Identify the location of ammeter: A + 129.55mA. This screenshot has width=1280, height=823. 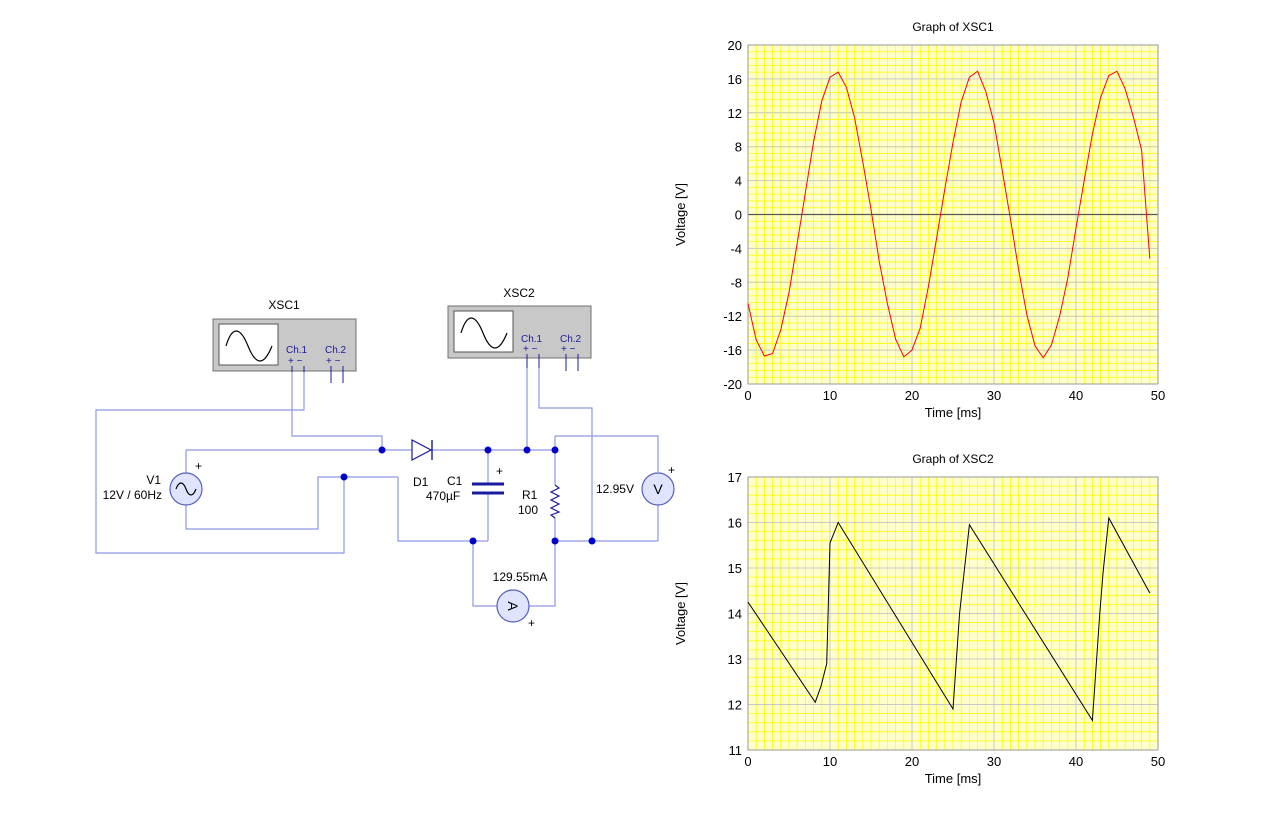
(520, 600).